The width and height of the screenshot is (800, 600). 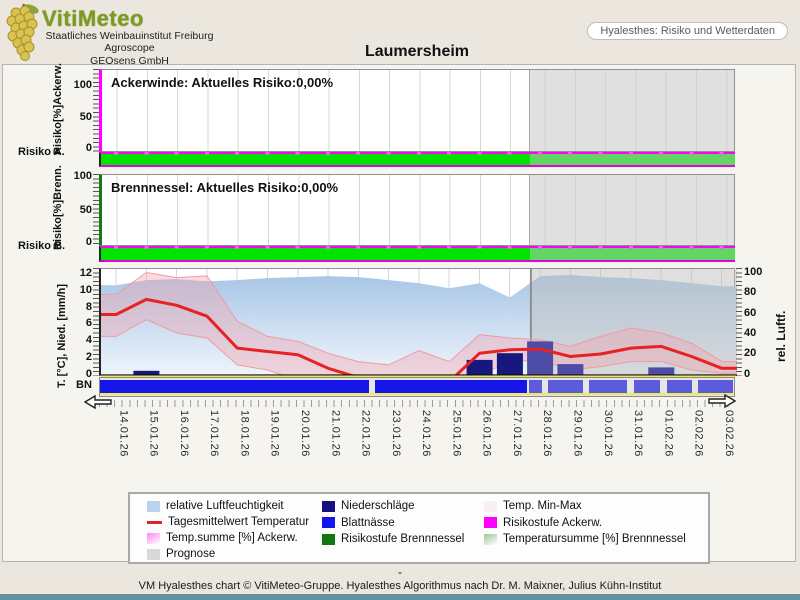 I want to click on legend-item-label: Niederschläge, so click(x=378, y=506).